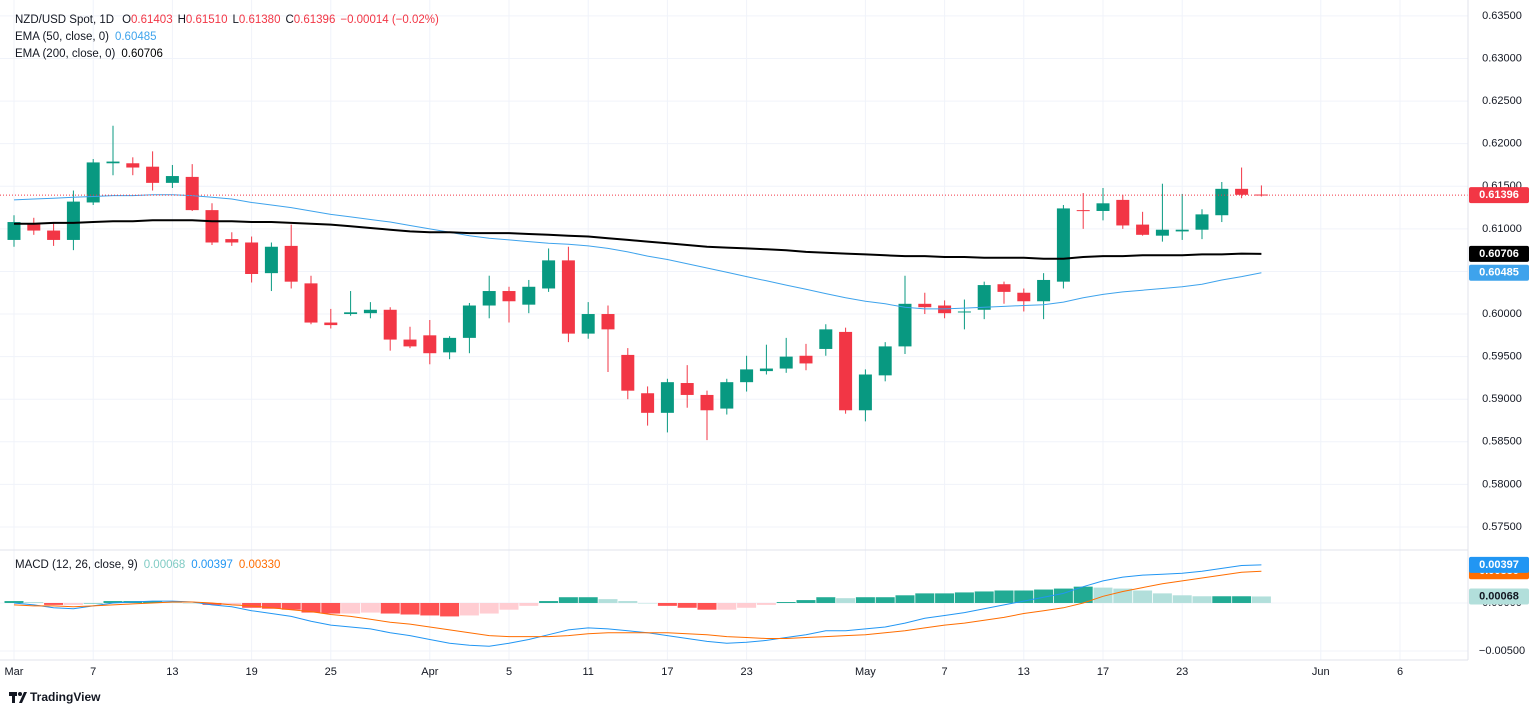  Describe the element at coordinates (76, 565) in the screenshot. I see `macd-name: MACD (12, 26, close, 9)` at that location.